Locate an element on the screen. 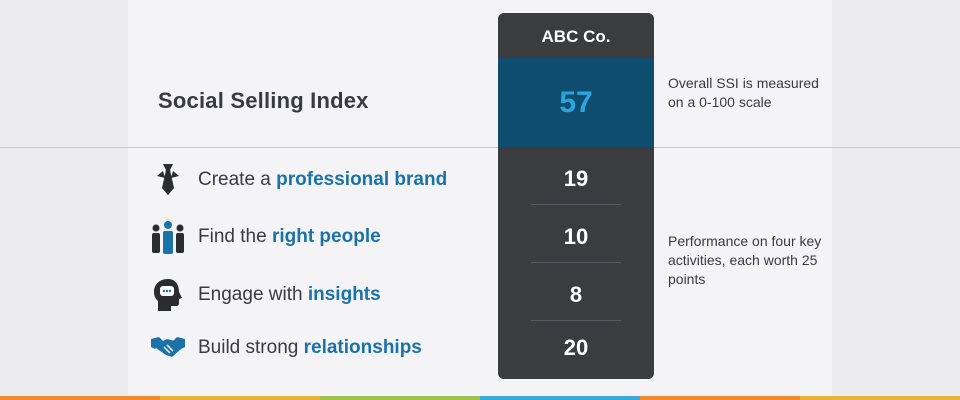 The image size is (960, 400). activity-highlight: professional brand is located at coordinates (362, 179).